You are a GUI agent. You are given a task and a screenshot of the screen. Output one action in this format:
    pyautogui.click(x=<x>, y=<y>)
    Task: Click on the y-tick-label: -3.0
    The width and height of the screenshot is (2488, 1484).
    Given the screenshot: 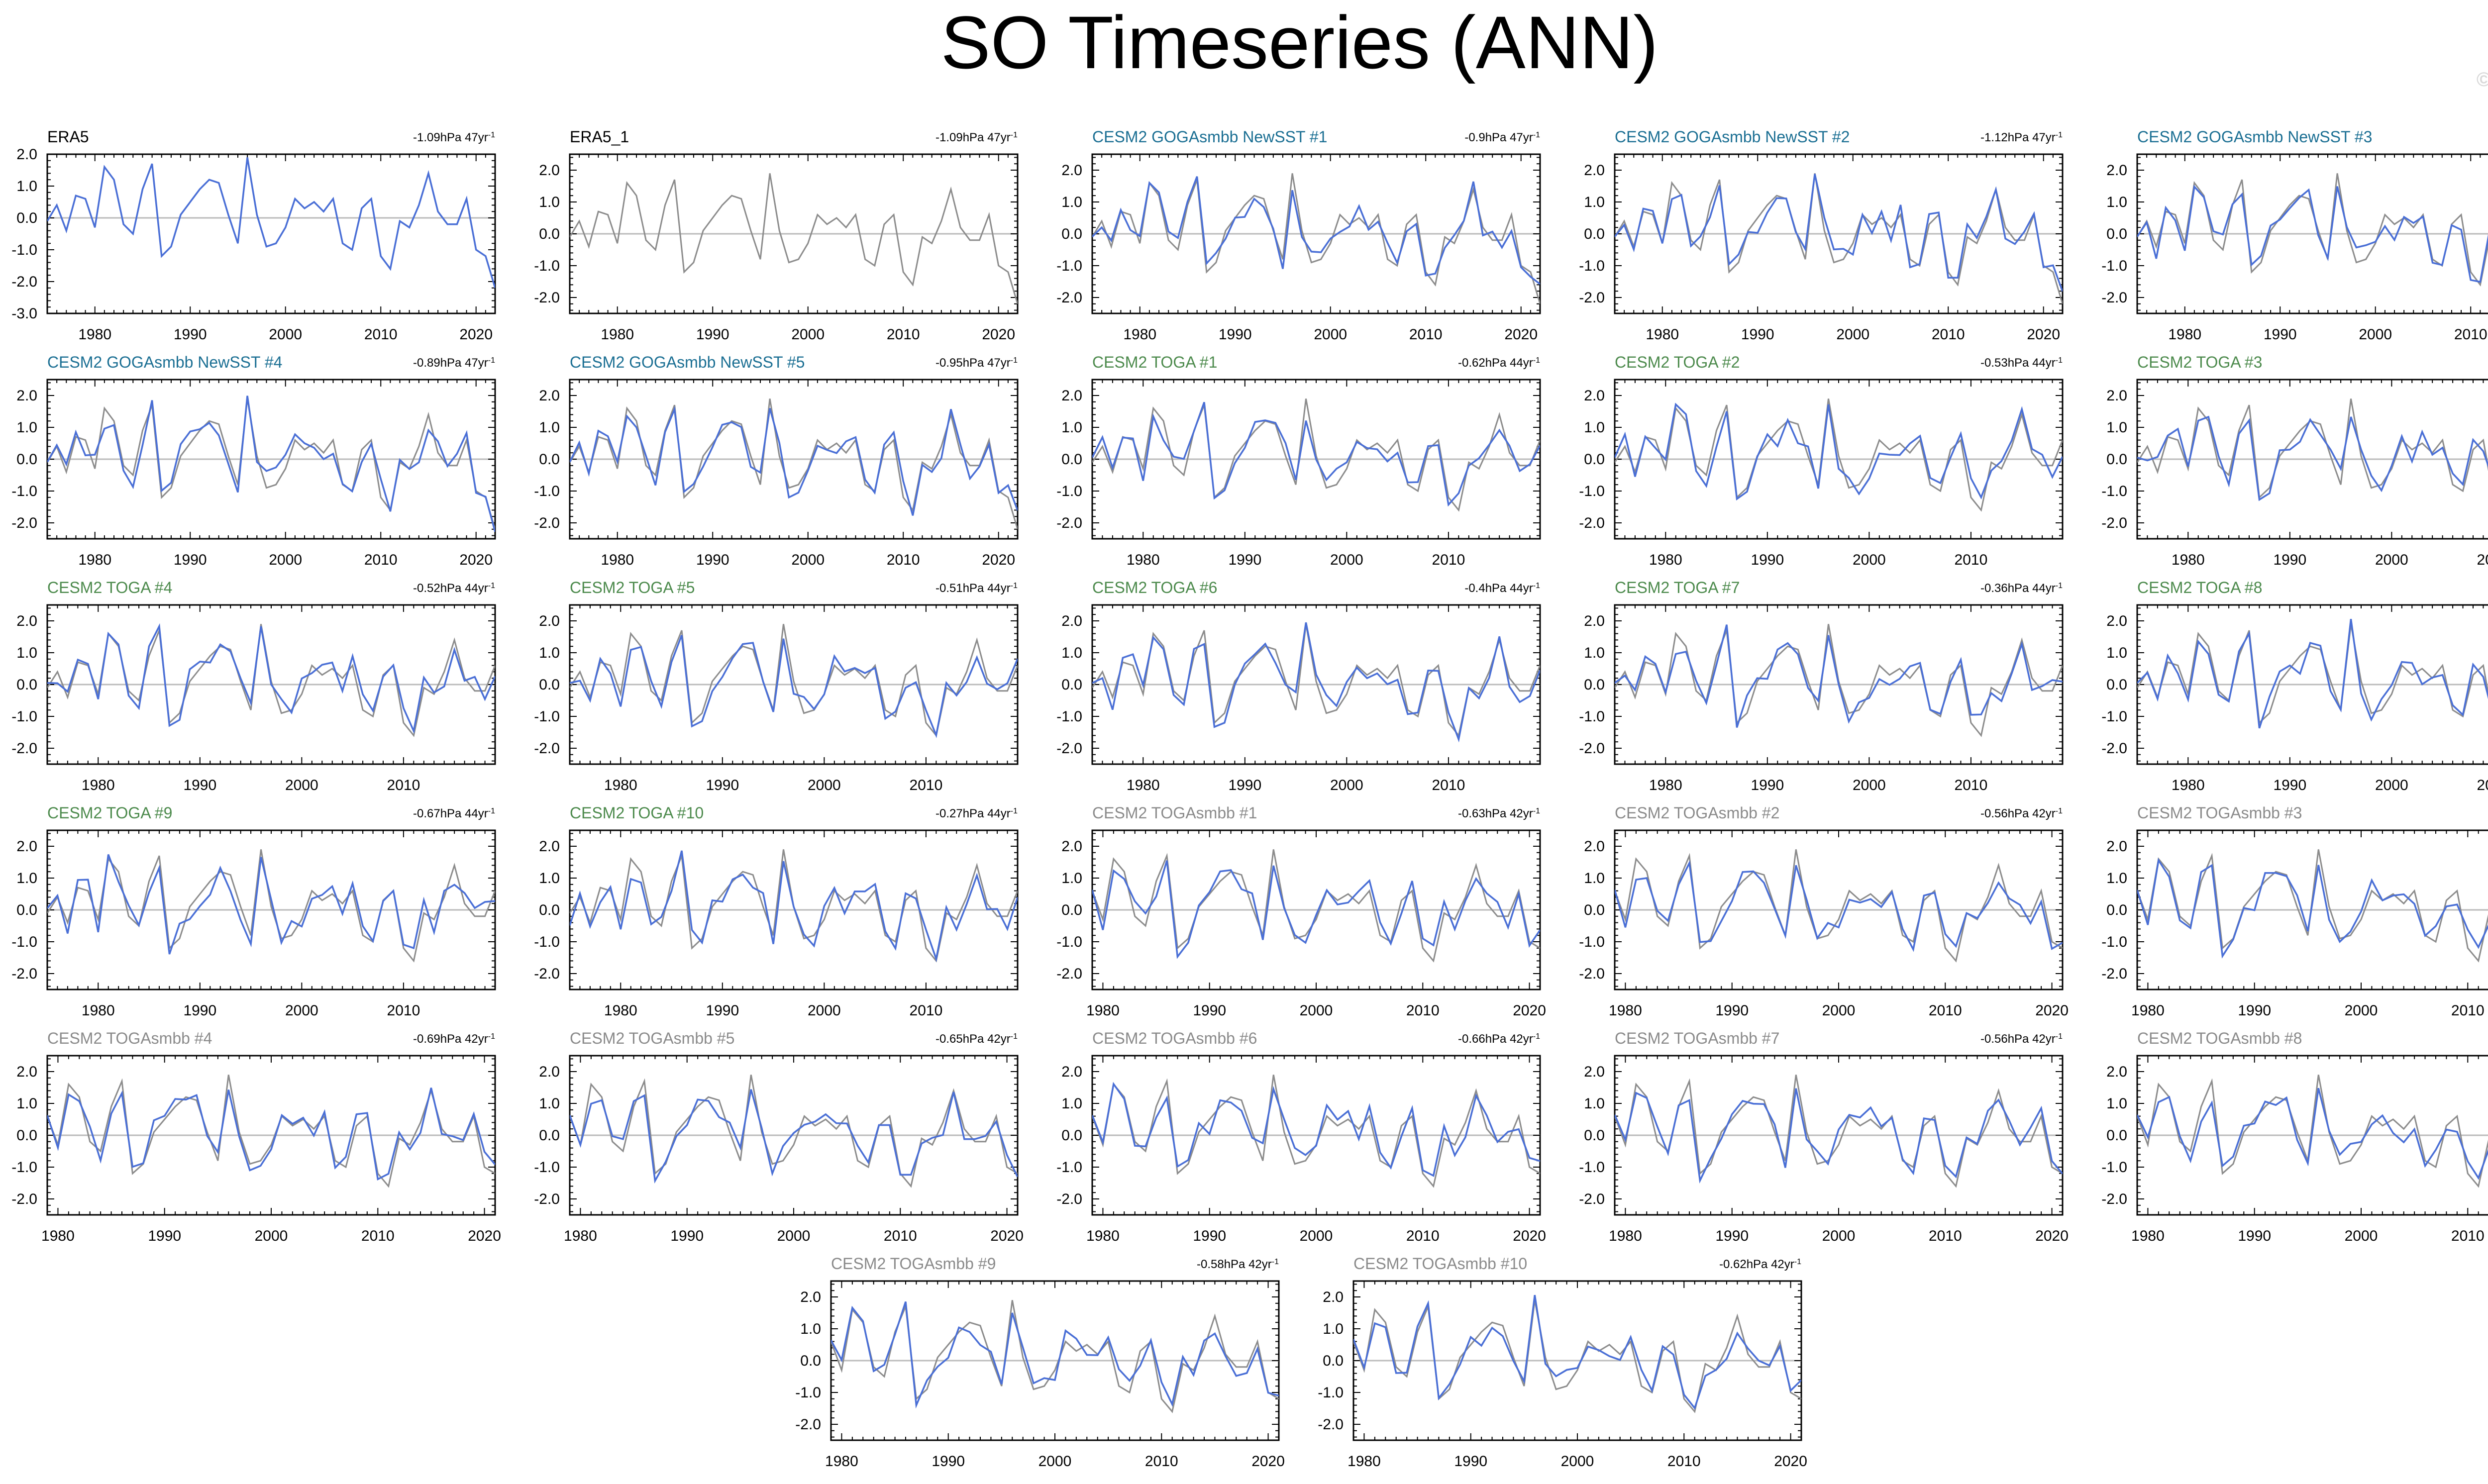 What is the action you would take?
    pyautogui.click(x=24, y=313)
    